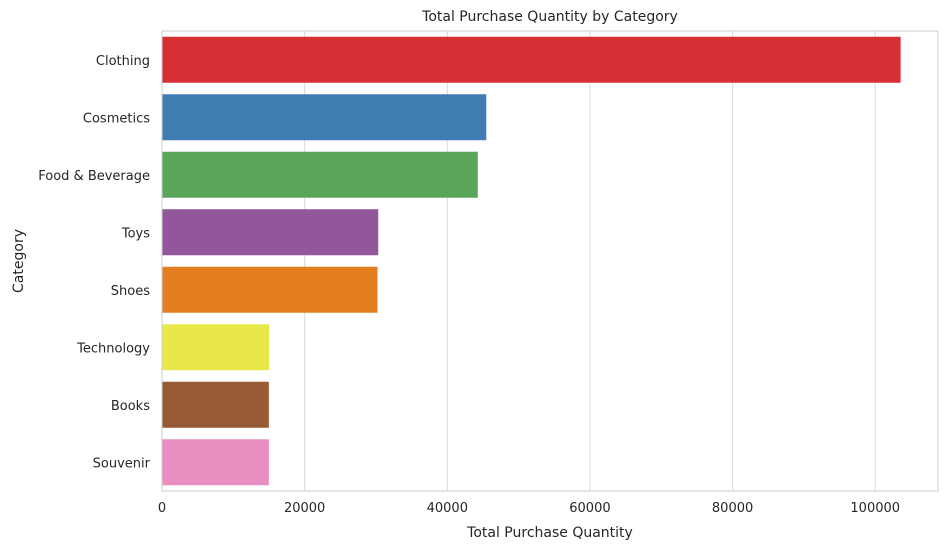 This screenshot has width=947, height=550. I want to click on chart-title: Total Purchase Quantity by Category, so click(549, 17).